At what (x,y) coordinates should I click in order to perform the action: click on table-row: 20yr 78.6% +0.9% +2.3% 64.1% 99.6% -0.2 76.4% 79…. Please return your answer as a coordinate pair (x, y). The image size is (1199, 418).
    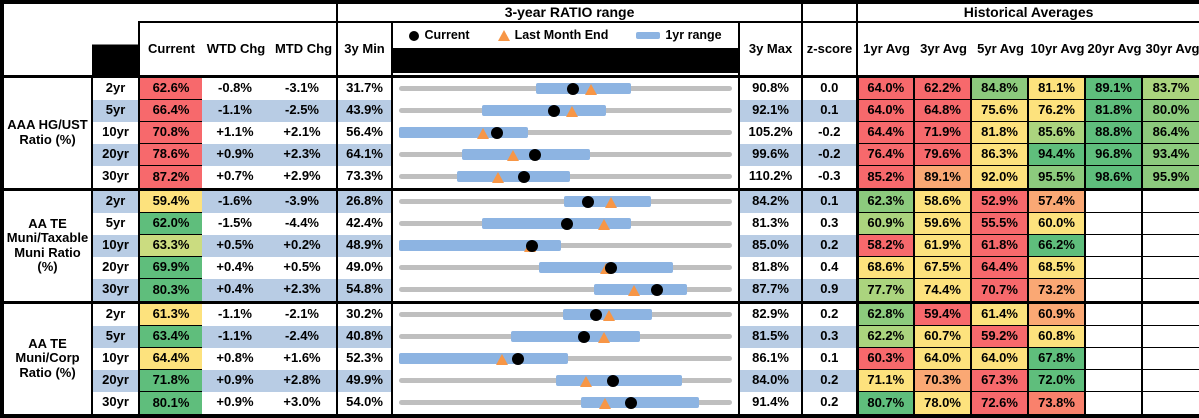
    Looking at the image, I should click on (600, 154).